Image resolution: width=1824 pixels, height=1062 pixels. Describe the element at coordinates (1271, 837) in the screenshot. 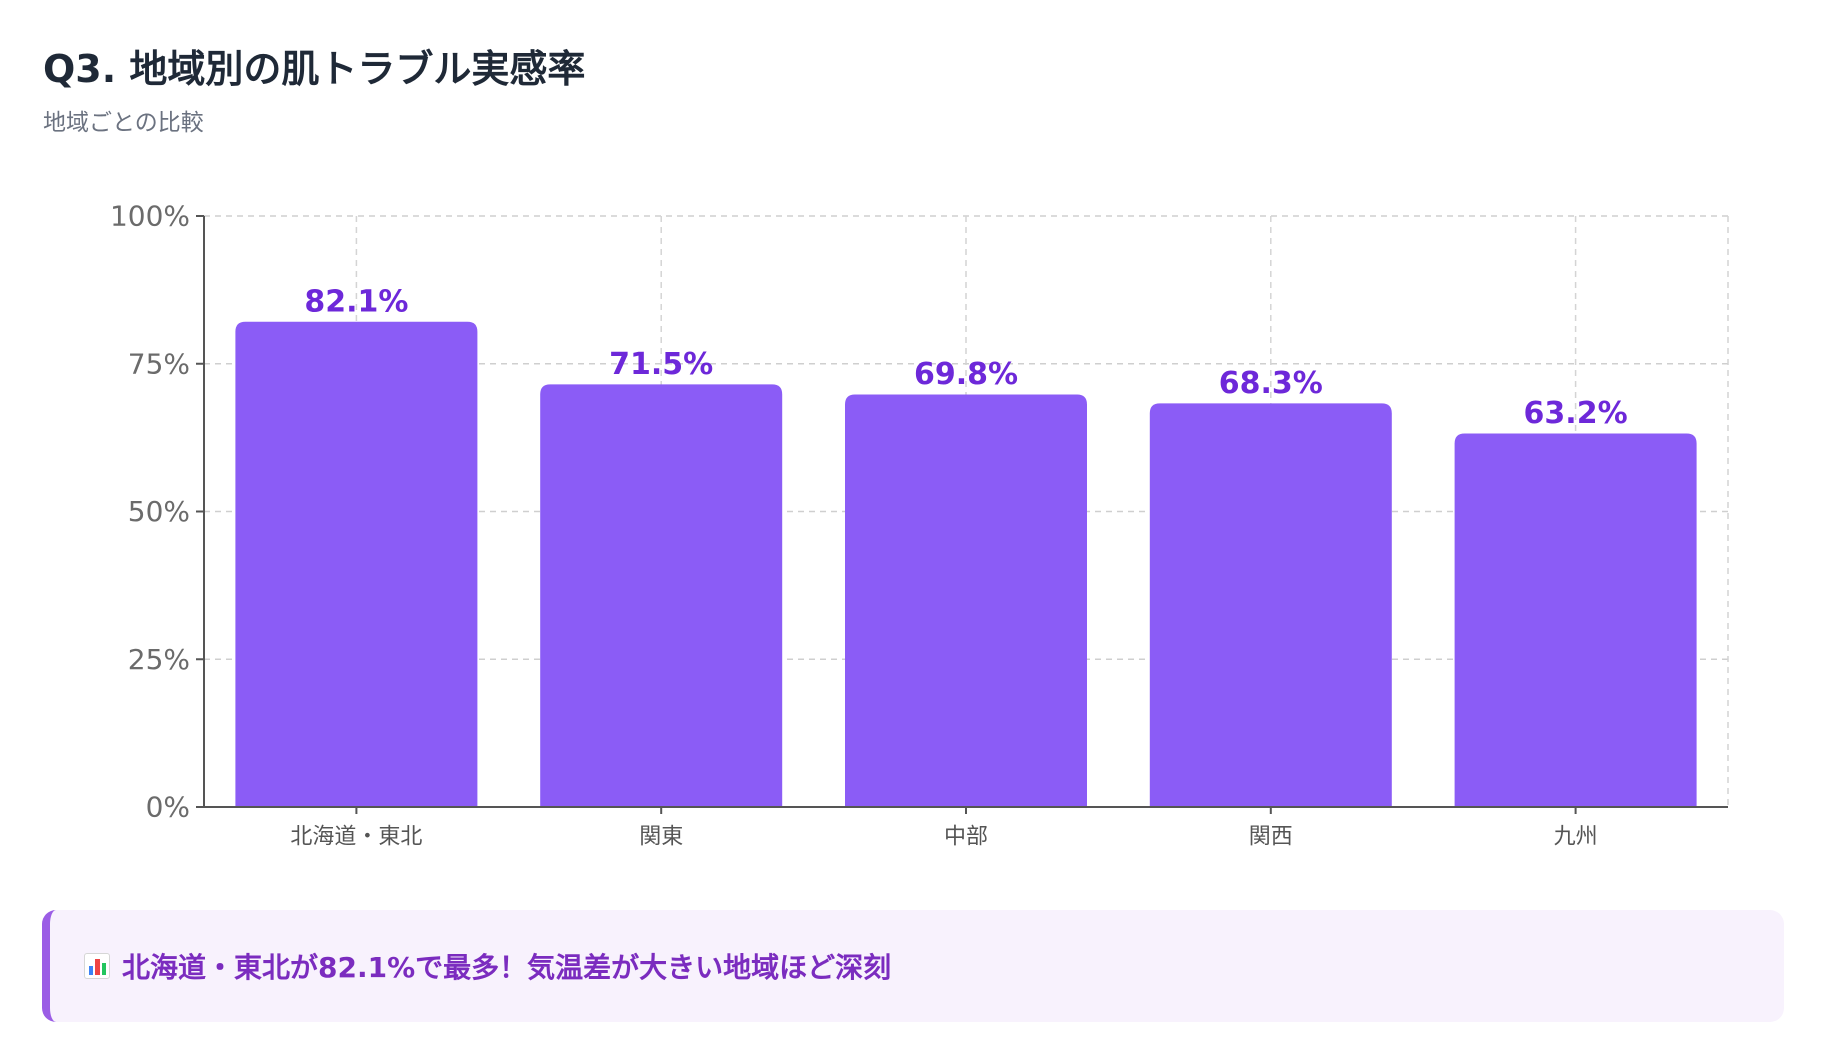

I see `x-tick-label: 関西` at that location.